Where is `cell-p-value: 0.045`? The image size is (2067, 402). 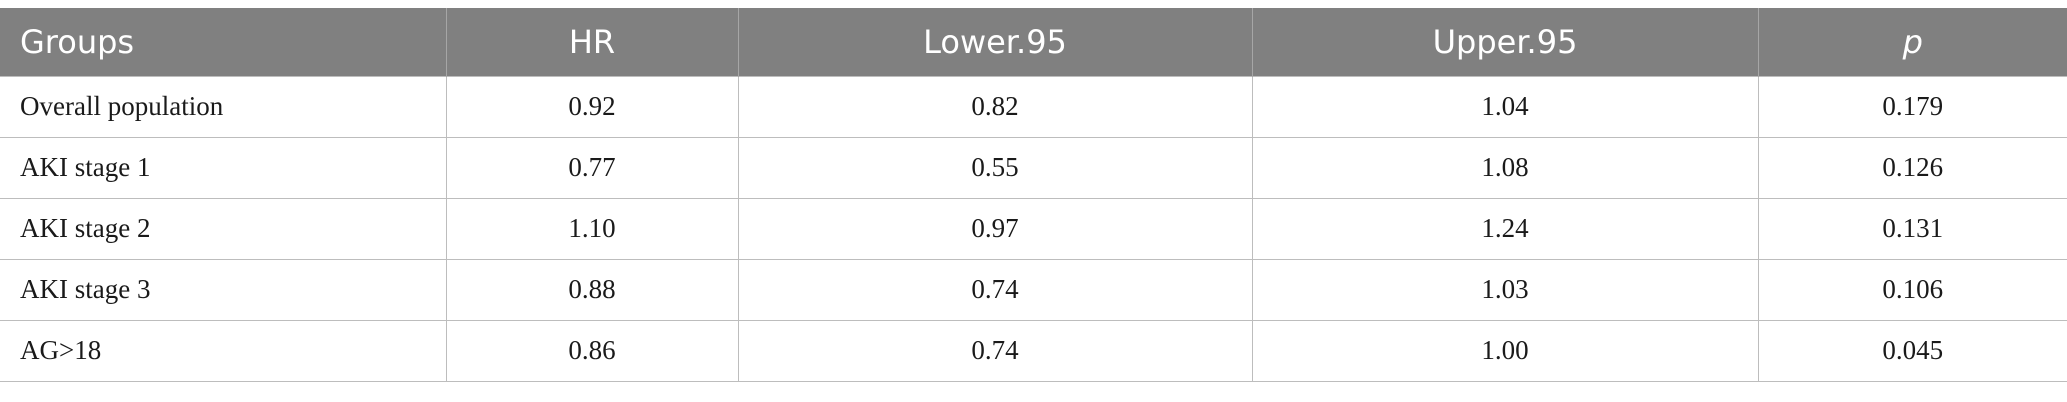 cell-p-value: 0.045 is located at coordinates (1912, 350).